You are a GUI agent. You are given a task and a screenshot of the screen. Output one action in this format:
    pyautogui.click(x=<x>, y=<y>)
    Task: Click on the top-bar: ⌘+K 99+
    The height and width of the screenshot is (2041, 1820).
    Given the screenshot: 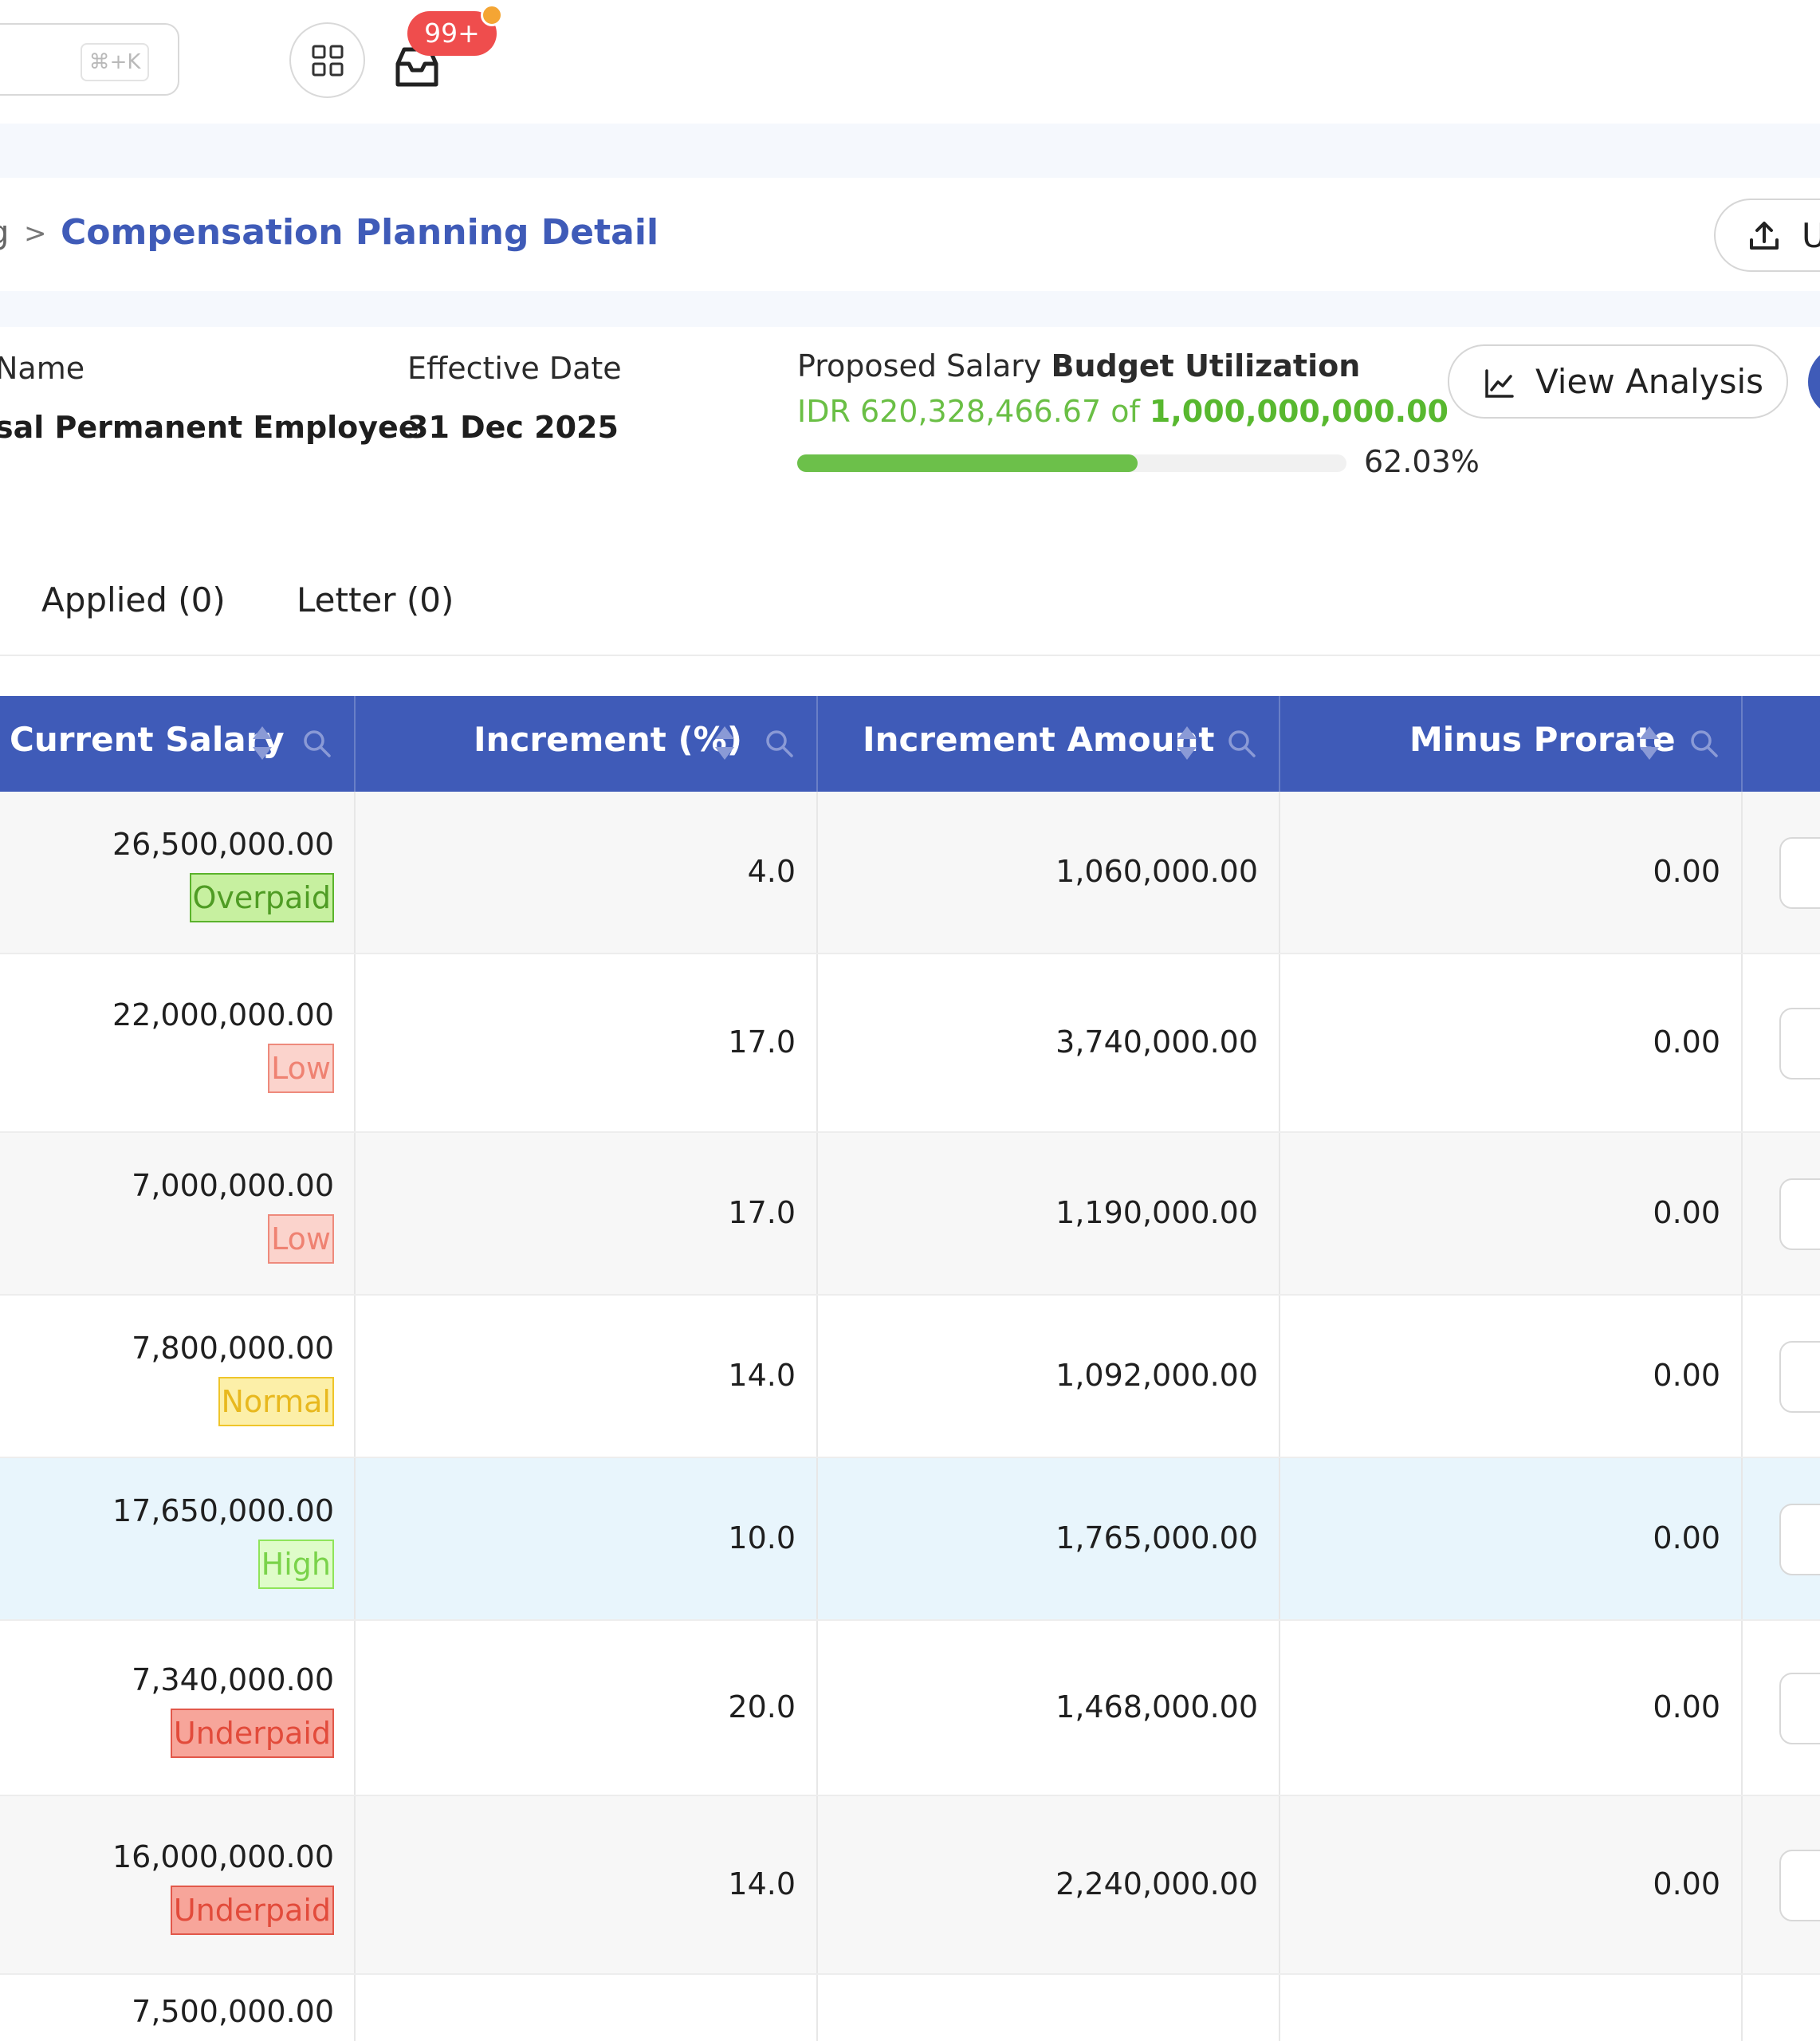 What is the action you would take?
    pyautogui.click(x=910, y=62)
    